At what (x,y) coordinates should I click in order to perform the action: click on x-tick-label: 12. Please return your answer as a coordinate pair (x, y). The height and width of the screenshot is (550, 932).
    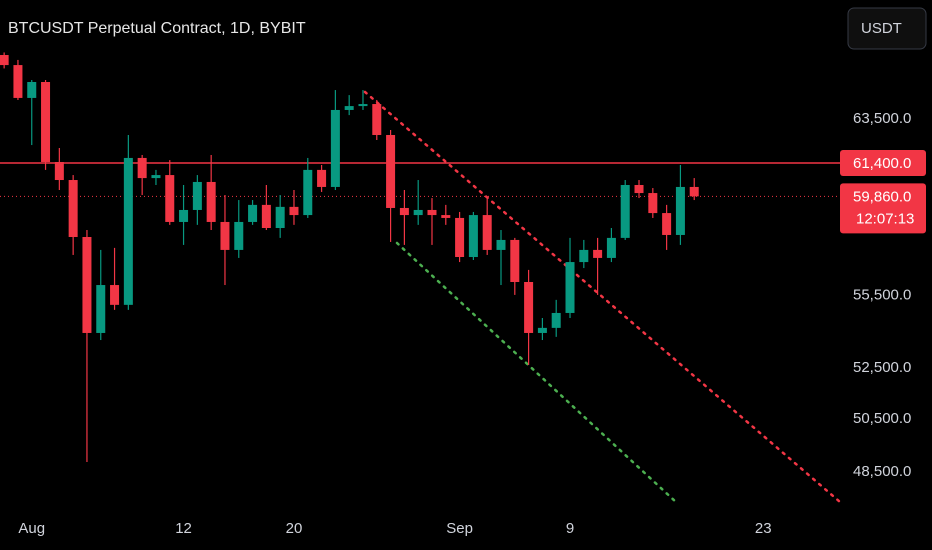
    Looking at the image, I should click on (183, 528).